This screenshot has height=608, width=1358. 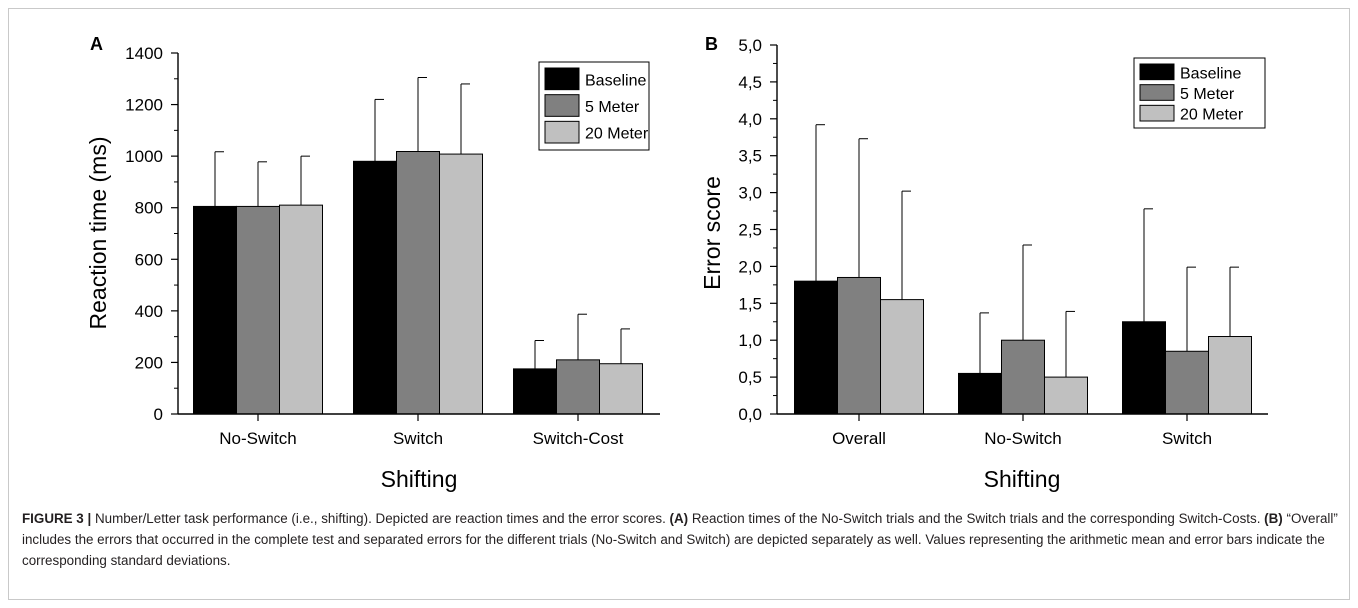 I want to click on p2-y-tick-label-0: 0,0, so click(x=750, y=414).